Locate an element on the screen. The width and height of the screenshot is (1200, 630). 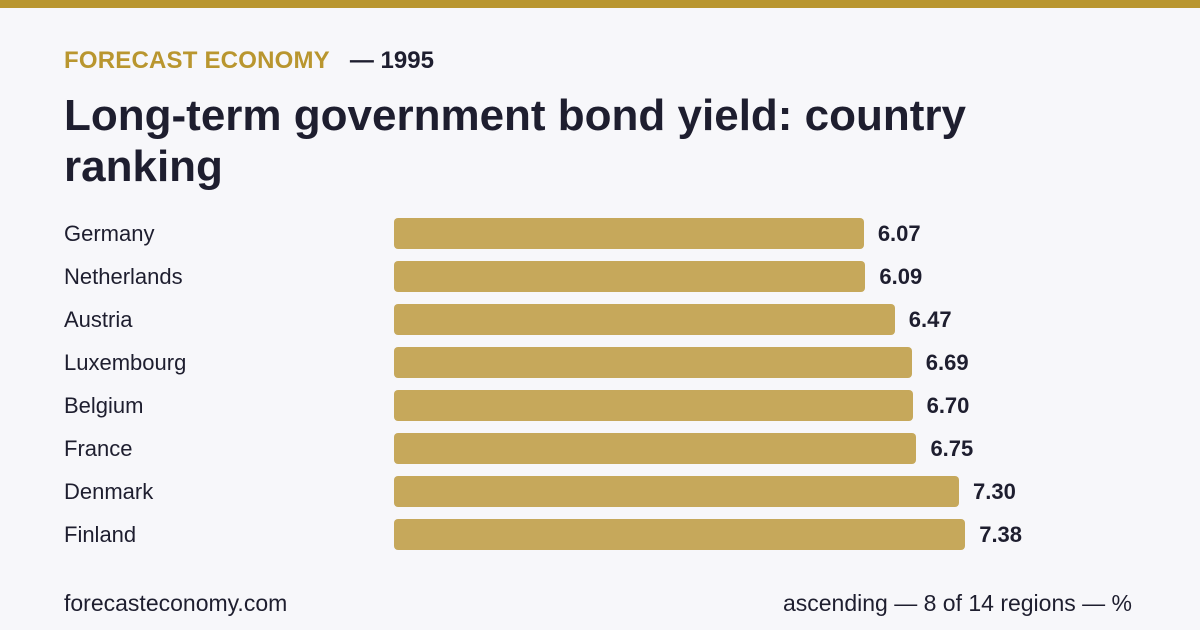
value-label: 7.38 is located at coordinates (1001, 534).